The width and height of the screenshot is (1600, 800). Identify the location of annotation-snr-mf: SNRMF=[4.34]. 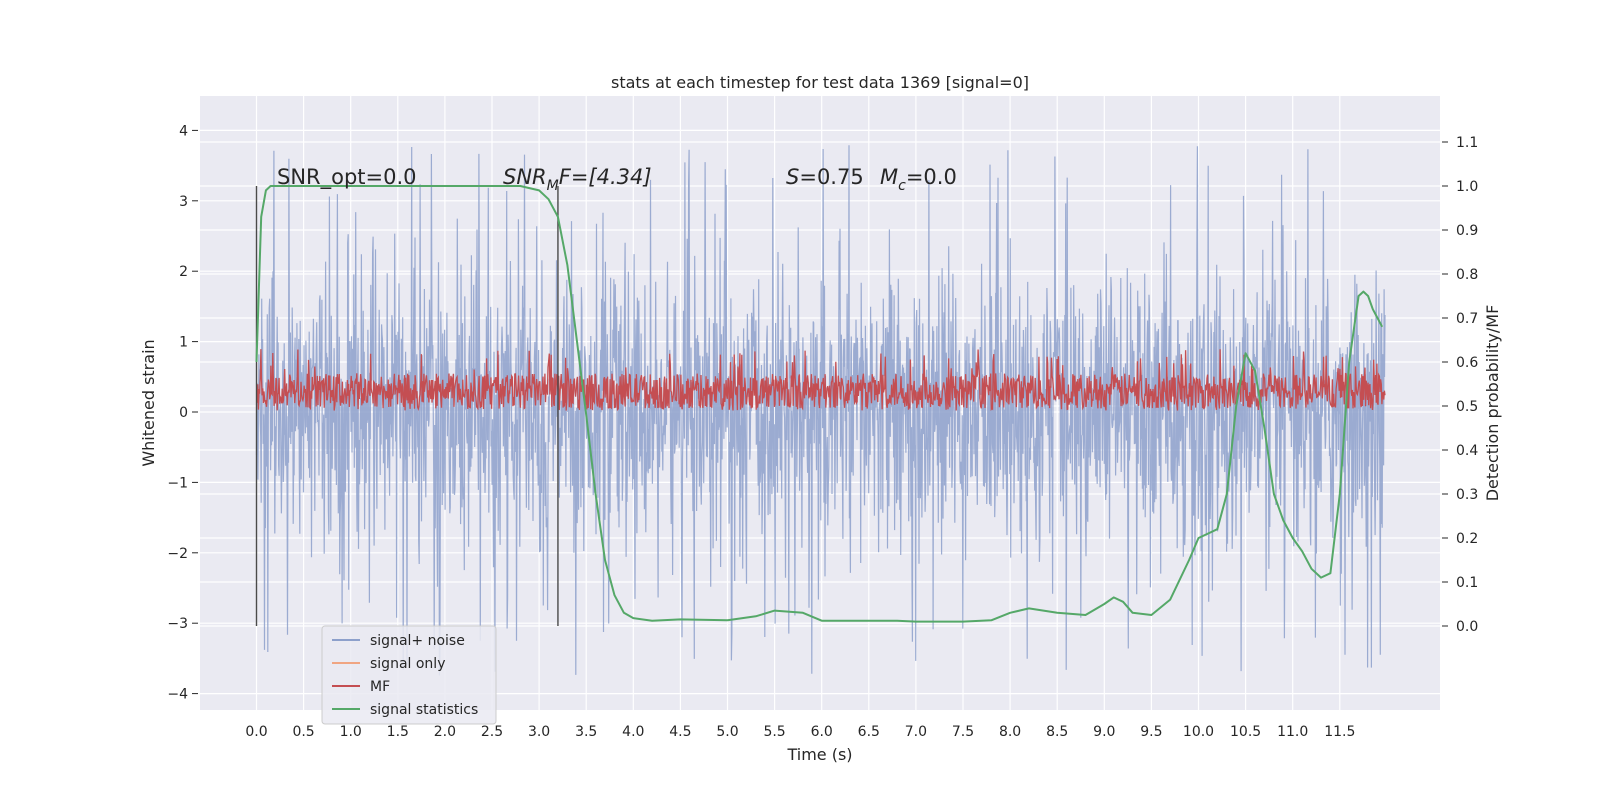
(577, 179).